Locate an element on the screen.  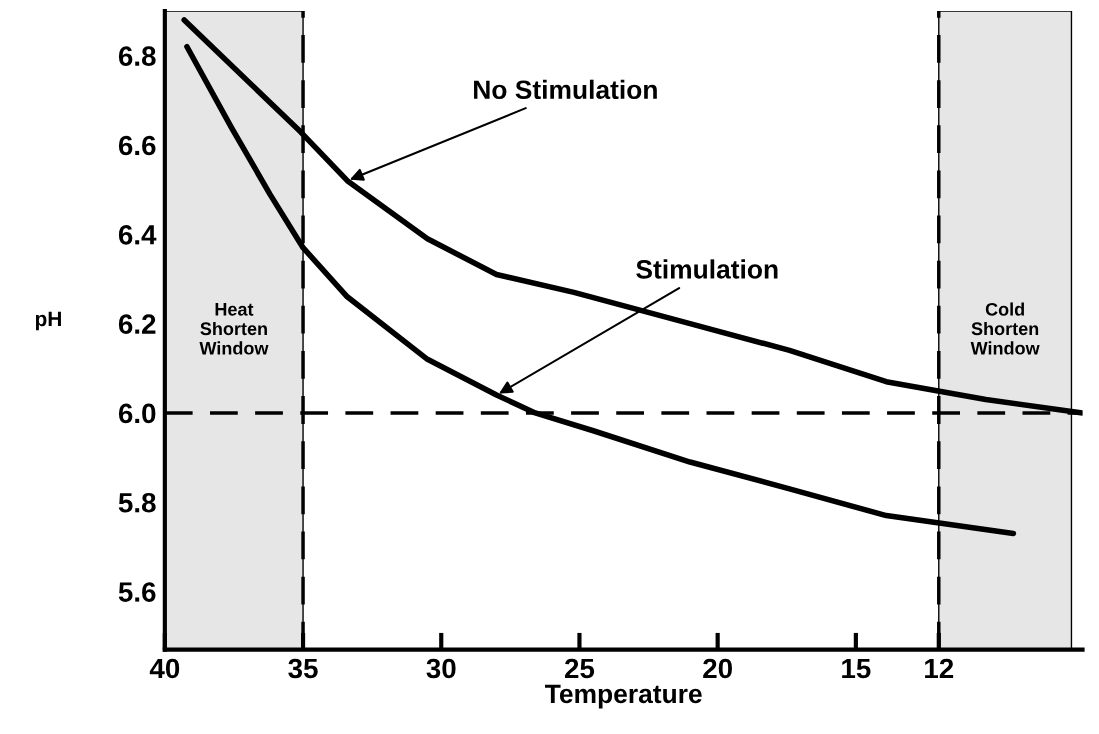
y-tick-label: 6.0 is located at coordinates (137, 413).